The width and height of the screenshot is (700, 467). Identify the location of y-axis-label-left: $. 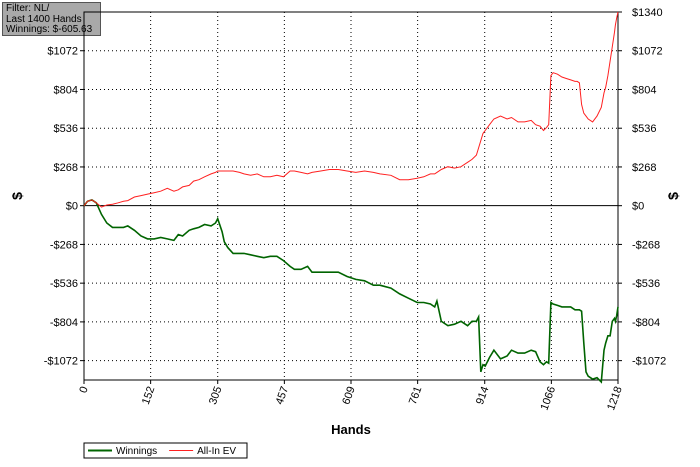
(17, 196).